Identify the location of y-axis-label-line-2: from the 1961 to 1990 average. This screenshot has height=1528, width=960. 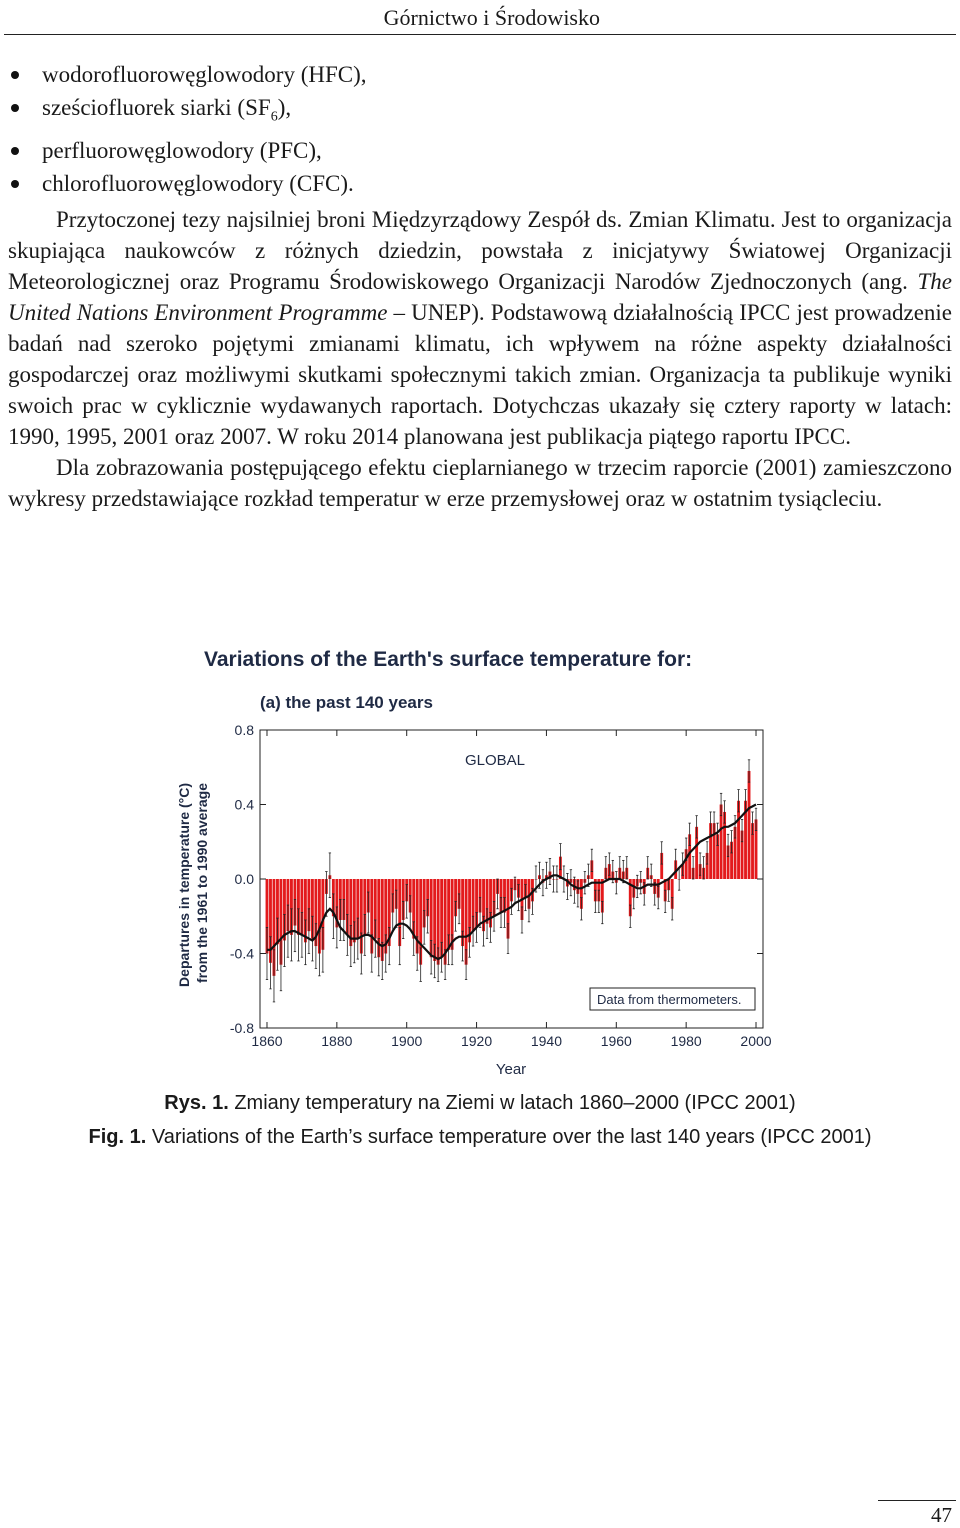
(202, 883).